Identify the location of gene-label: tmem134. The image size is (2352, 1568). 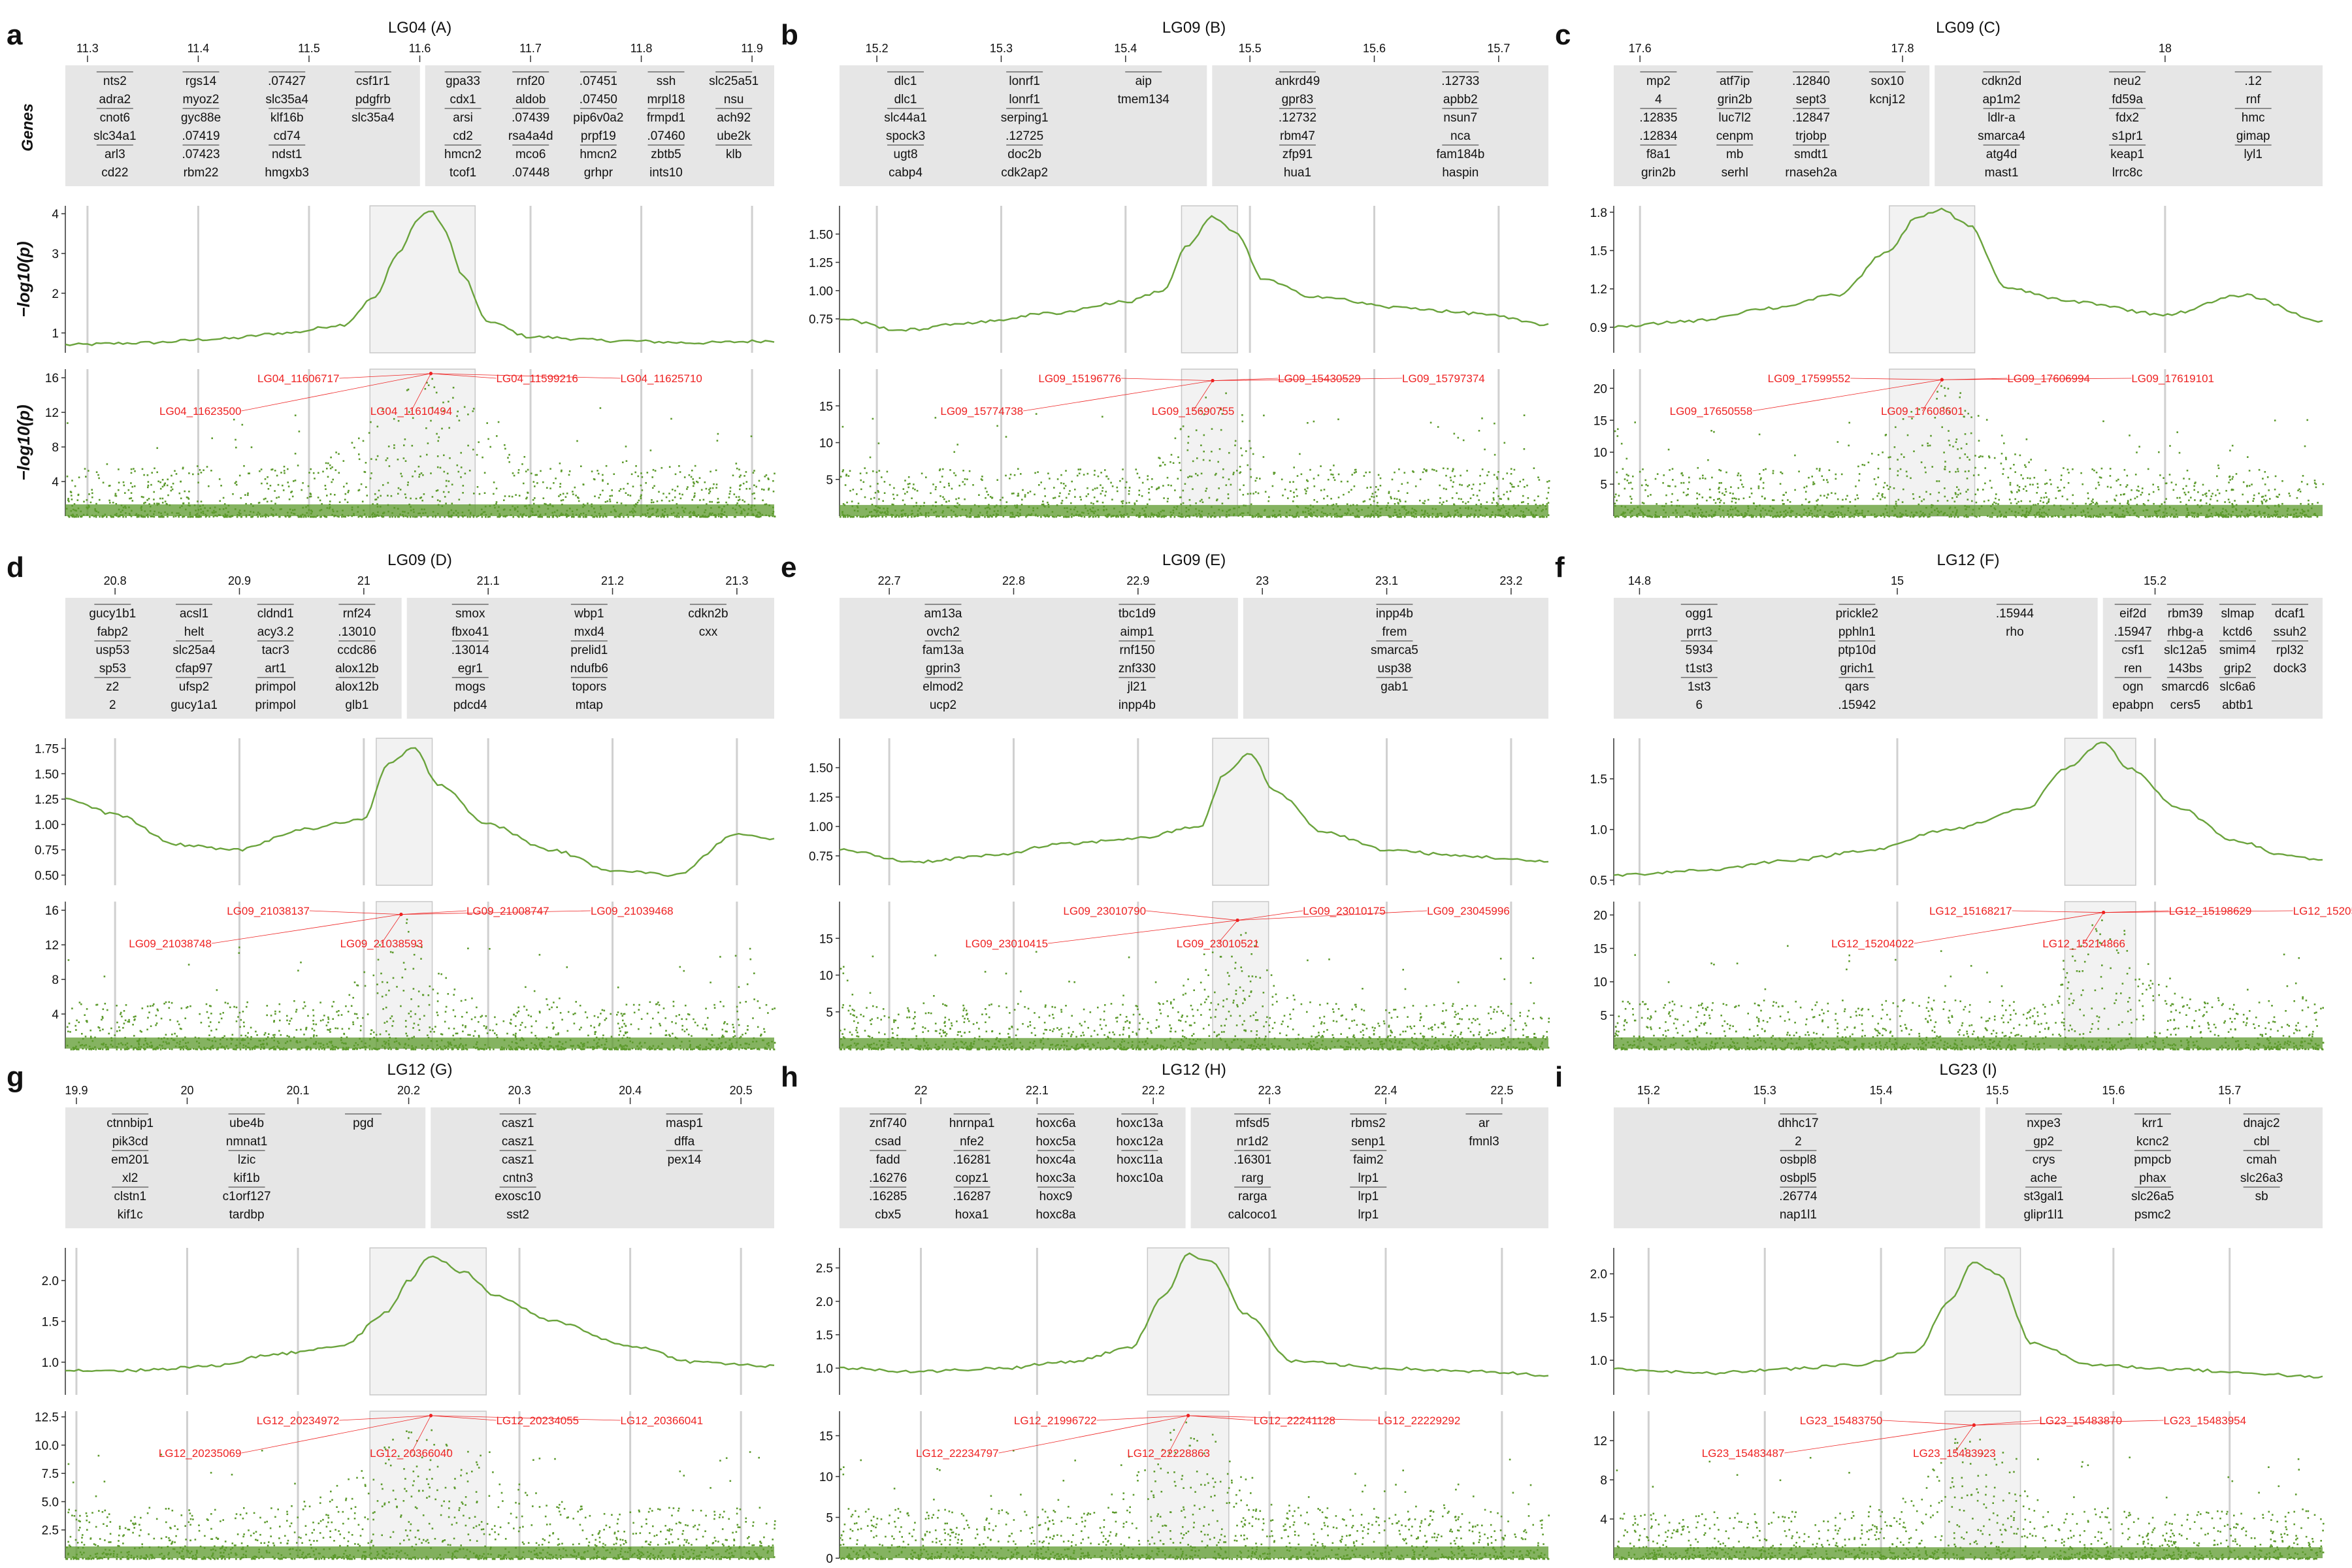
(1144, 99).